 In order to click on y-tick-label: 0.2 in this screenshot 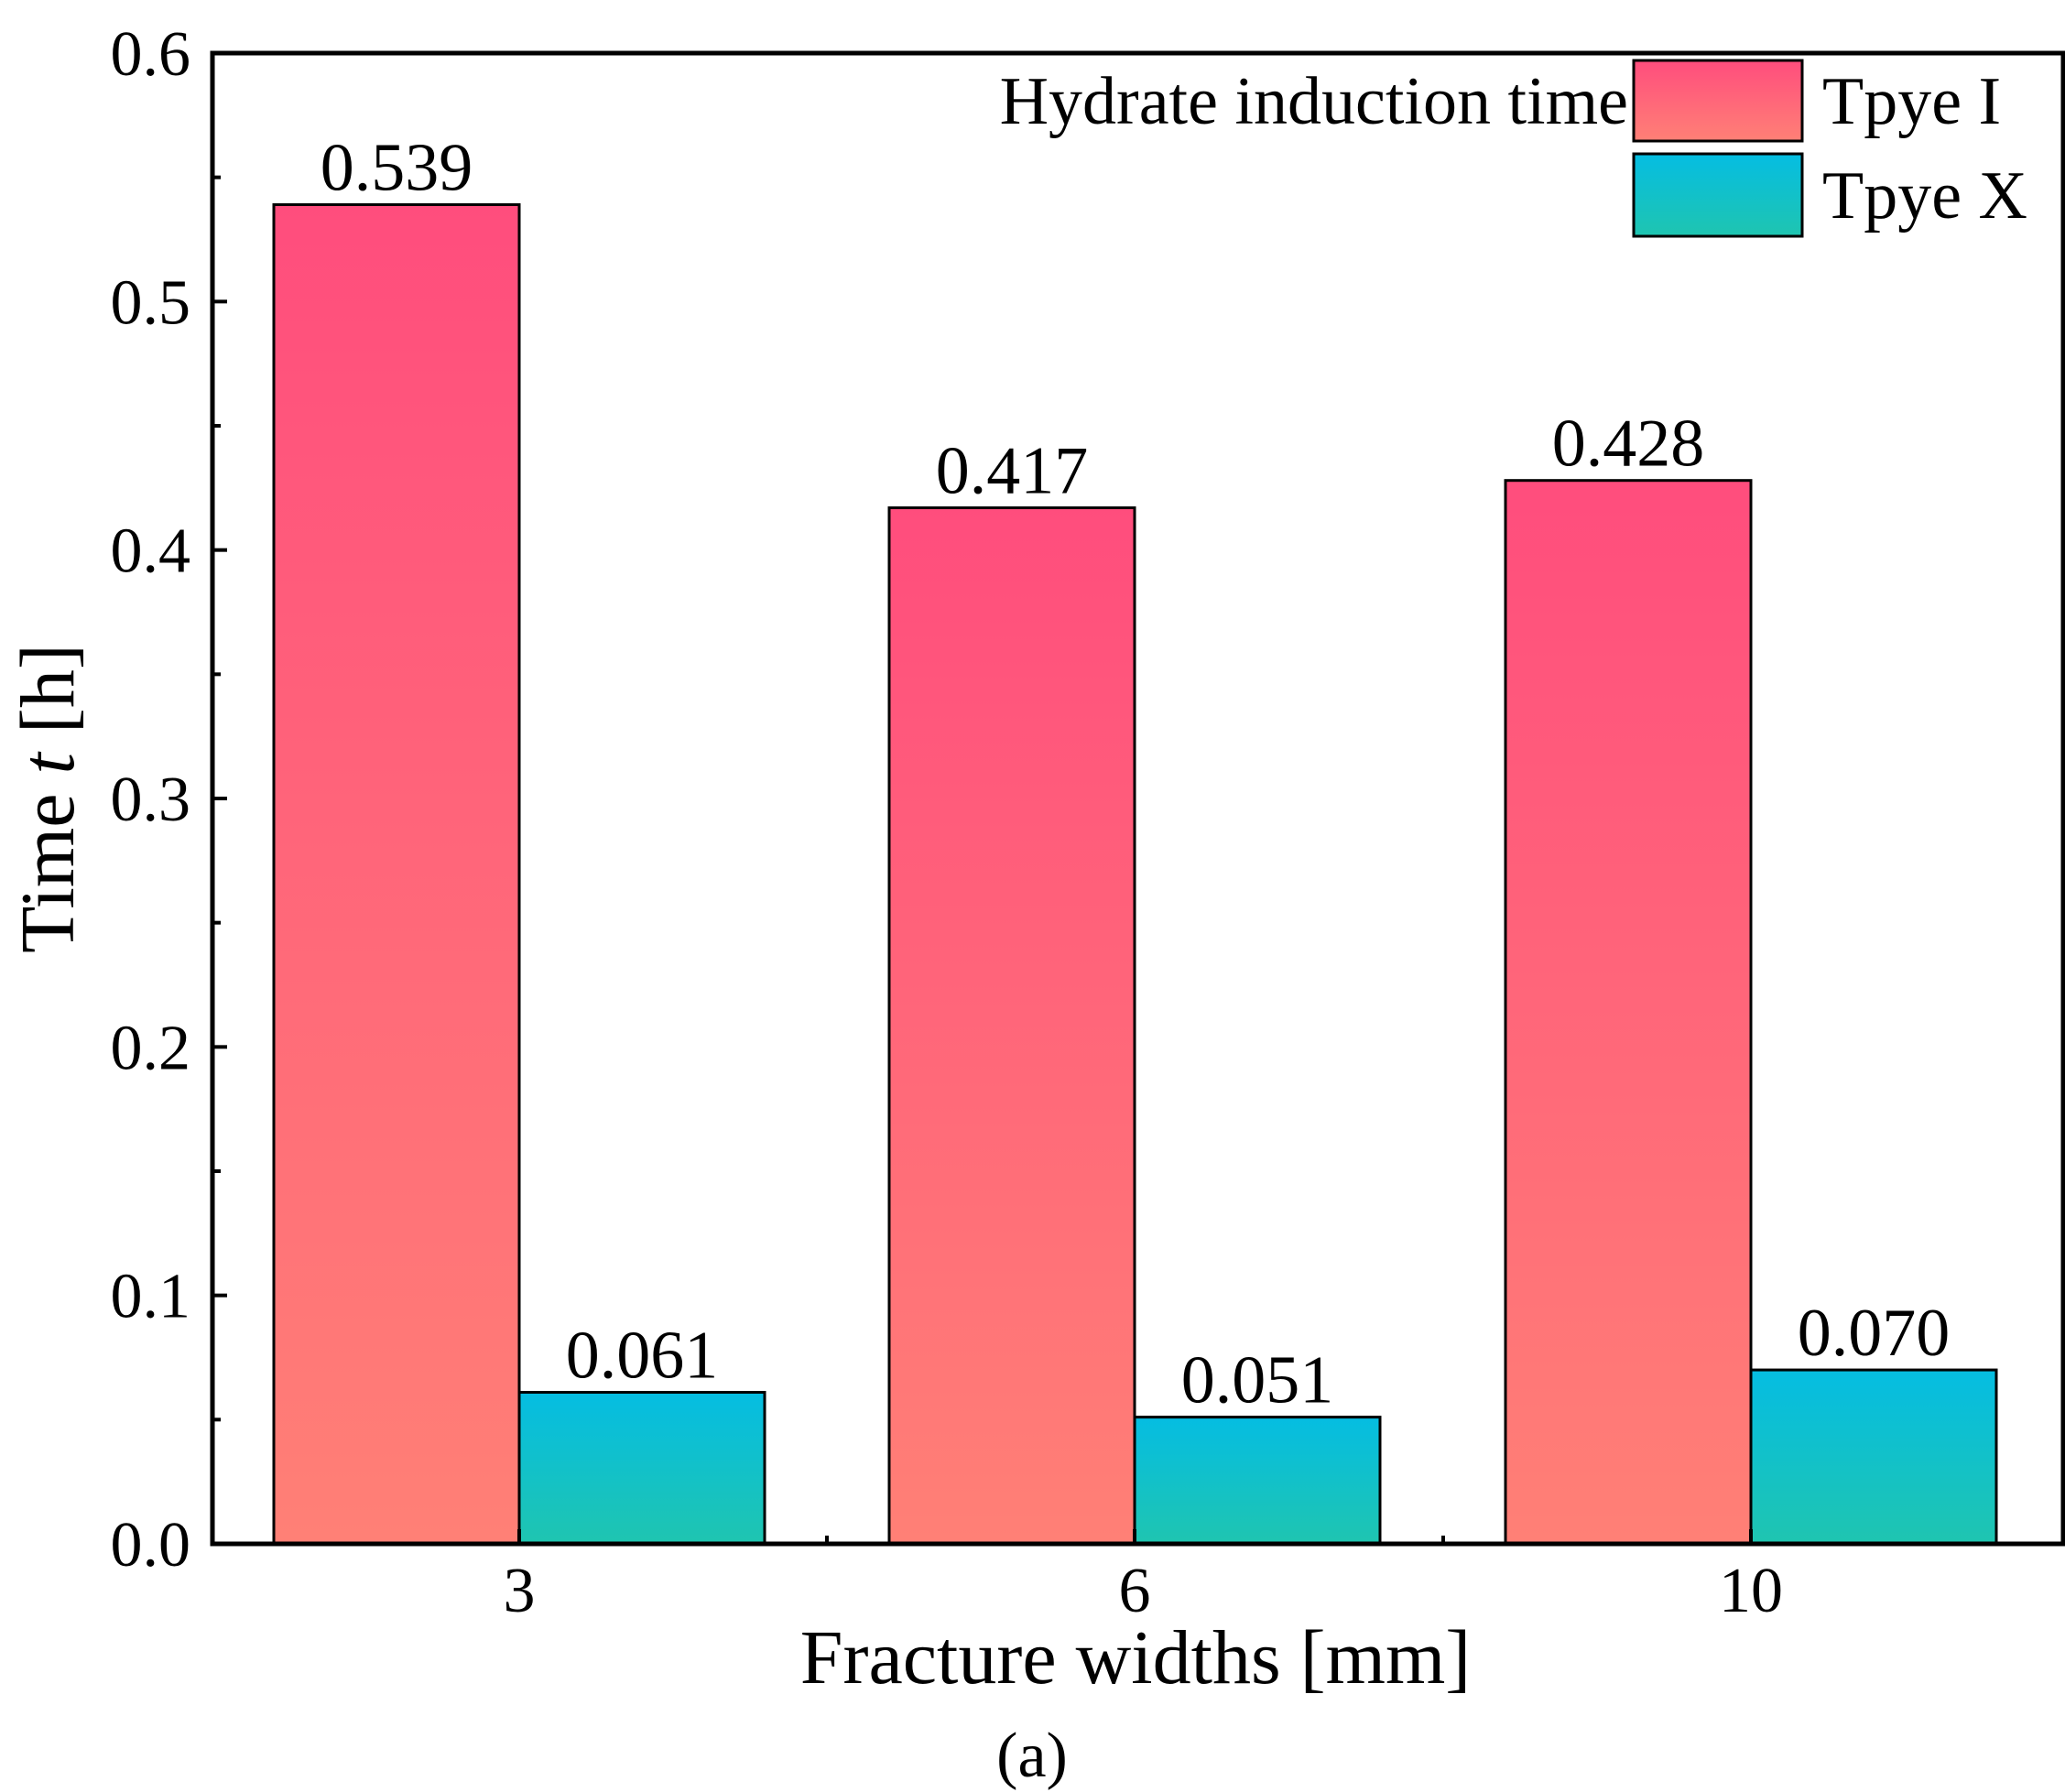, I will do `click(151, 1048)`.